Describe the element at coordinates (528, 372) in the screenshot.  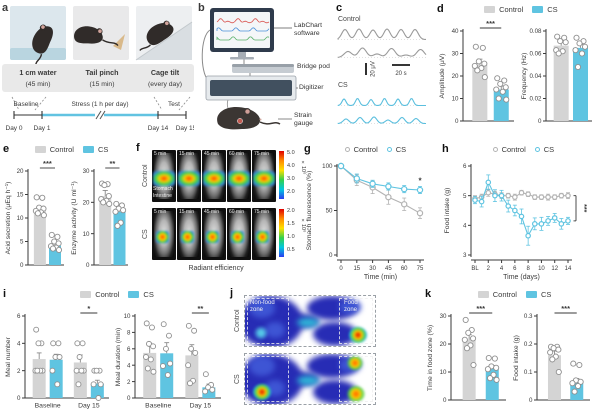
I see `svg-text: 0.1` at that location.